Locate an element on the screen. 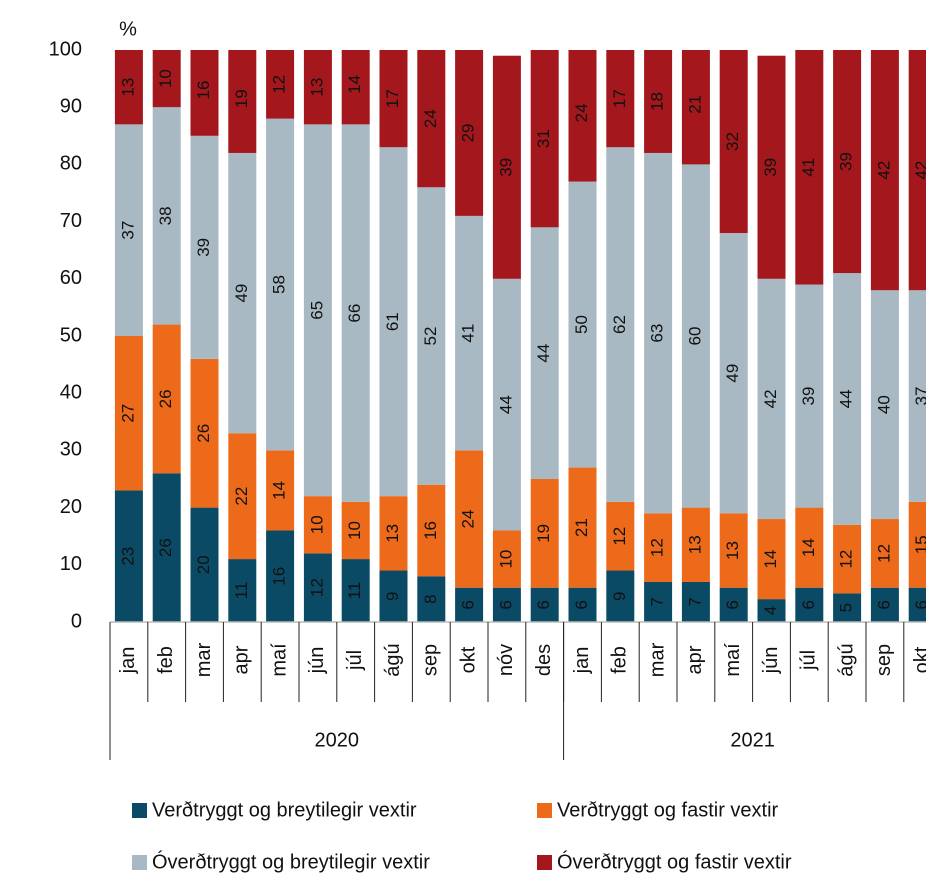  y-tick-label: 40 is located at coordinates (71, 392).